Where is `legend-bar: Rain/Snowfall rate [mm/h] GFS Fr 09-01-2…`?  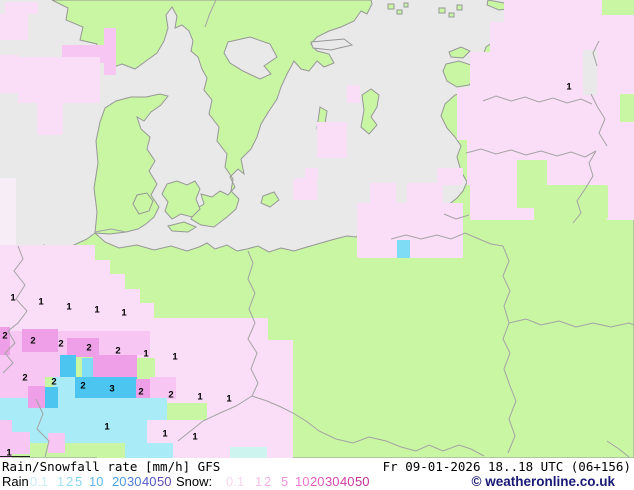 legend-bar: Rain/Snowfall rate [mm/h] GFS Fr 09-01-2… is located at coordinates (317, 474).